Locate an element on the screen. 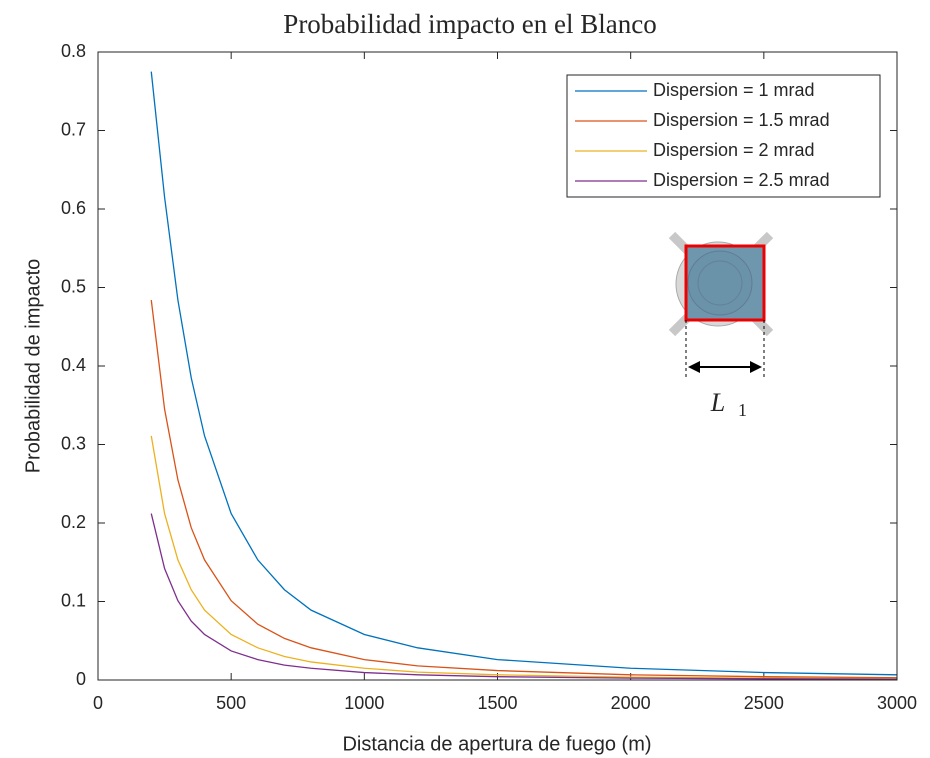 The image size is (930, 758). x-axis-label: Distancia de apertura de fuego (m) is located at coordinates (496, 744).